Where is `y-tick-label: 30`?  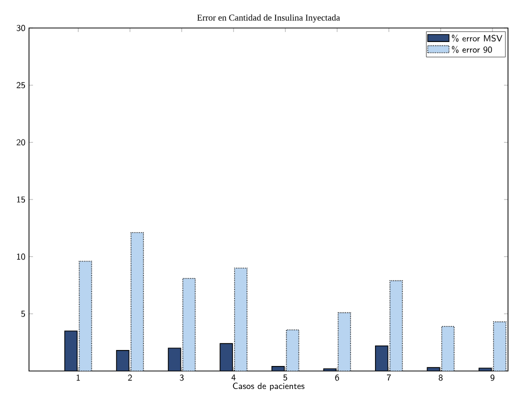
y-tick-label: 30 is located at coordinates (21, 28).